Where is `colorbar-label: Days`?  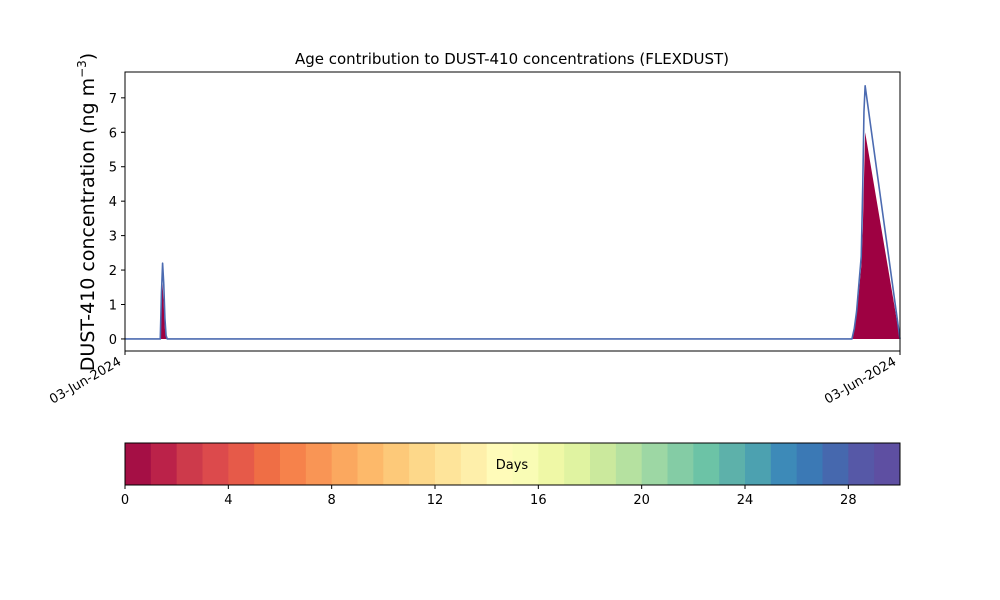 colorbar-label: Days is located at coordinates (512, 465).